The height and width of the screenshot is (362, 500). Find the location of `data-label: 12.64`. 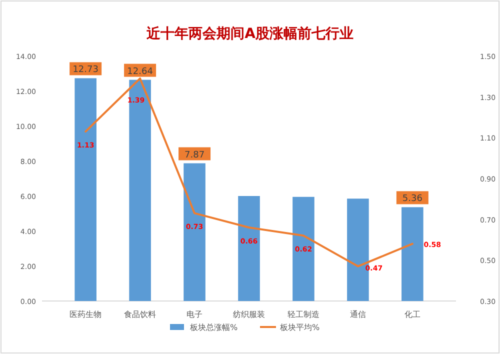

data-label: 12.64 is located at coordinates (140, 71).